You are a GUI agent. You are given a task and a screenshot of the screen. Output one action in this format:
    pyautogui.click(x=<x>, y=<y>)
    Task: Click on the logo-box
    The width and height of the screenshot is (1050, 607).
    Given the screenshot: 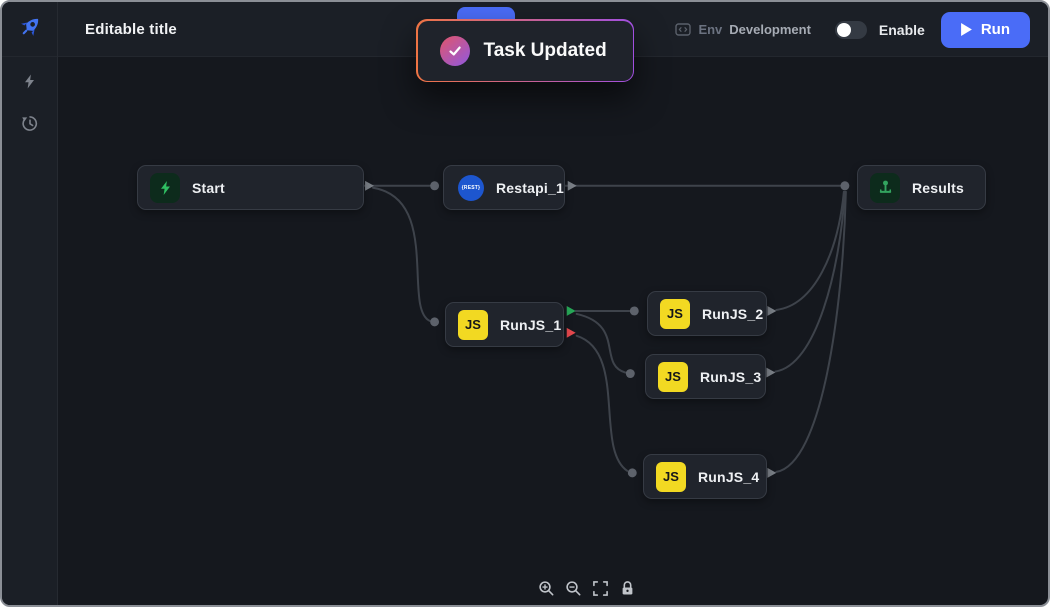 What is the action you would take?
    pyautogui.click(x=30, y=29)
    